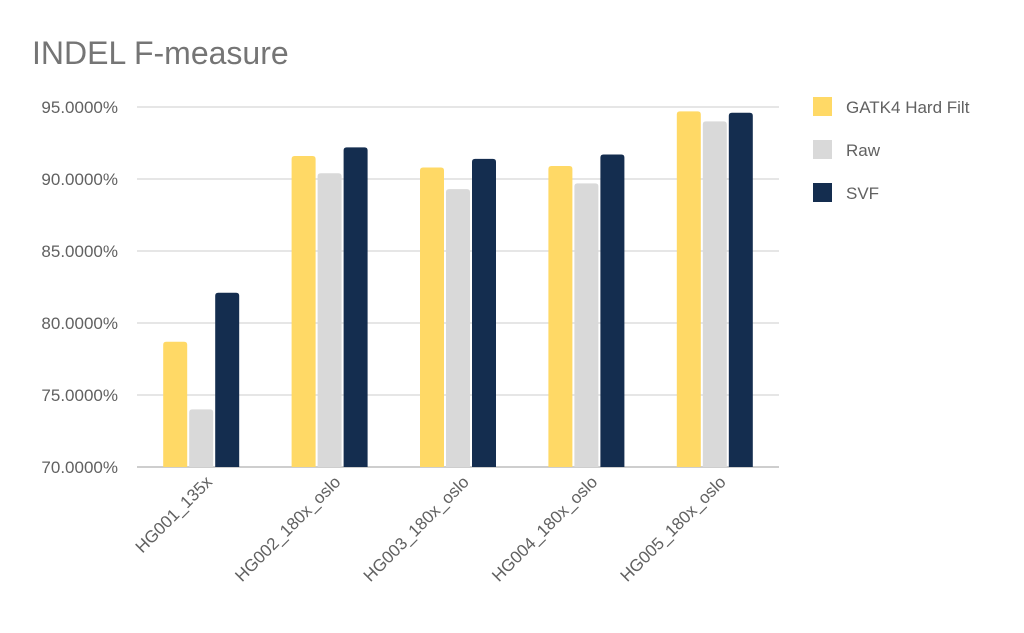 Image resolution: width=1024 pixels, height=633 pixels. I want to click on bar-raw-hg002-180x-oslo, so click(329, 320).